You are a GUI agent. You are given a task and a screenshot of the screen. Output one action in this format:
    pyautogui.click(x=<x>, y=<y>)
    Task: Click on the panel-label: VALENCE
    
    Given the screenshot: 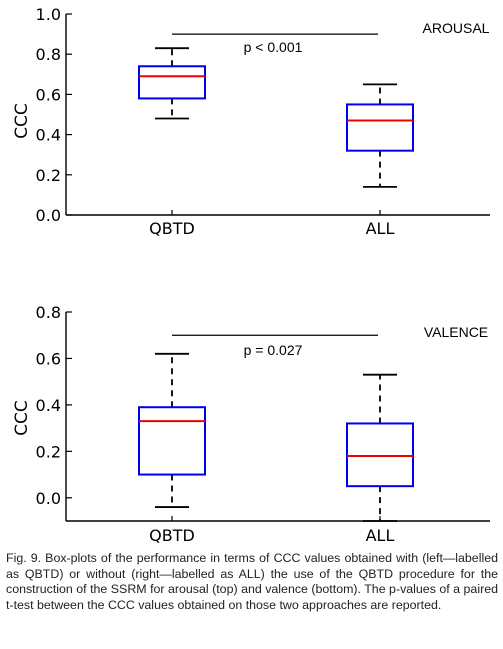 What is the action you would take?
    pyautogui.click(x=456, y=332)
    